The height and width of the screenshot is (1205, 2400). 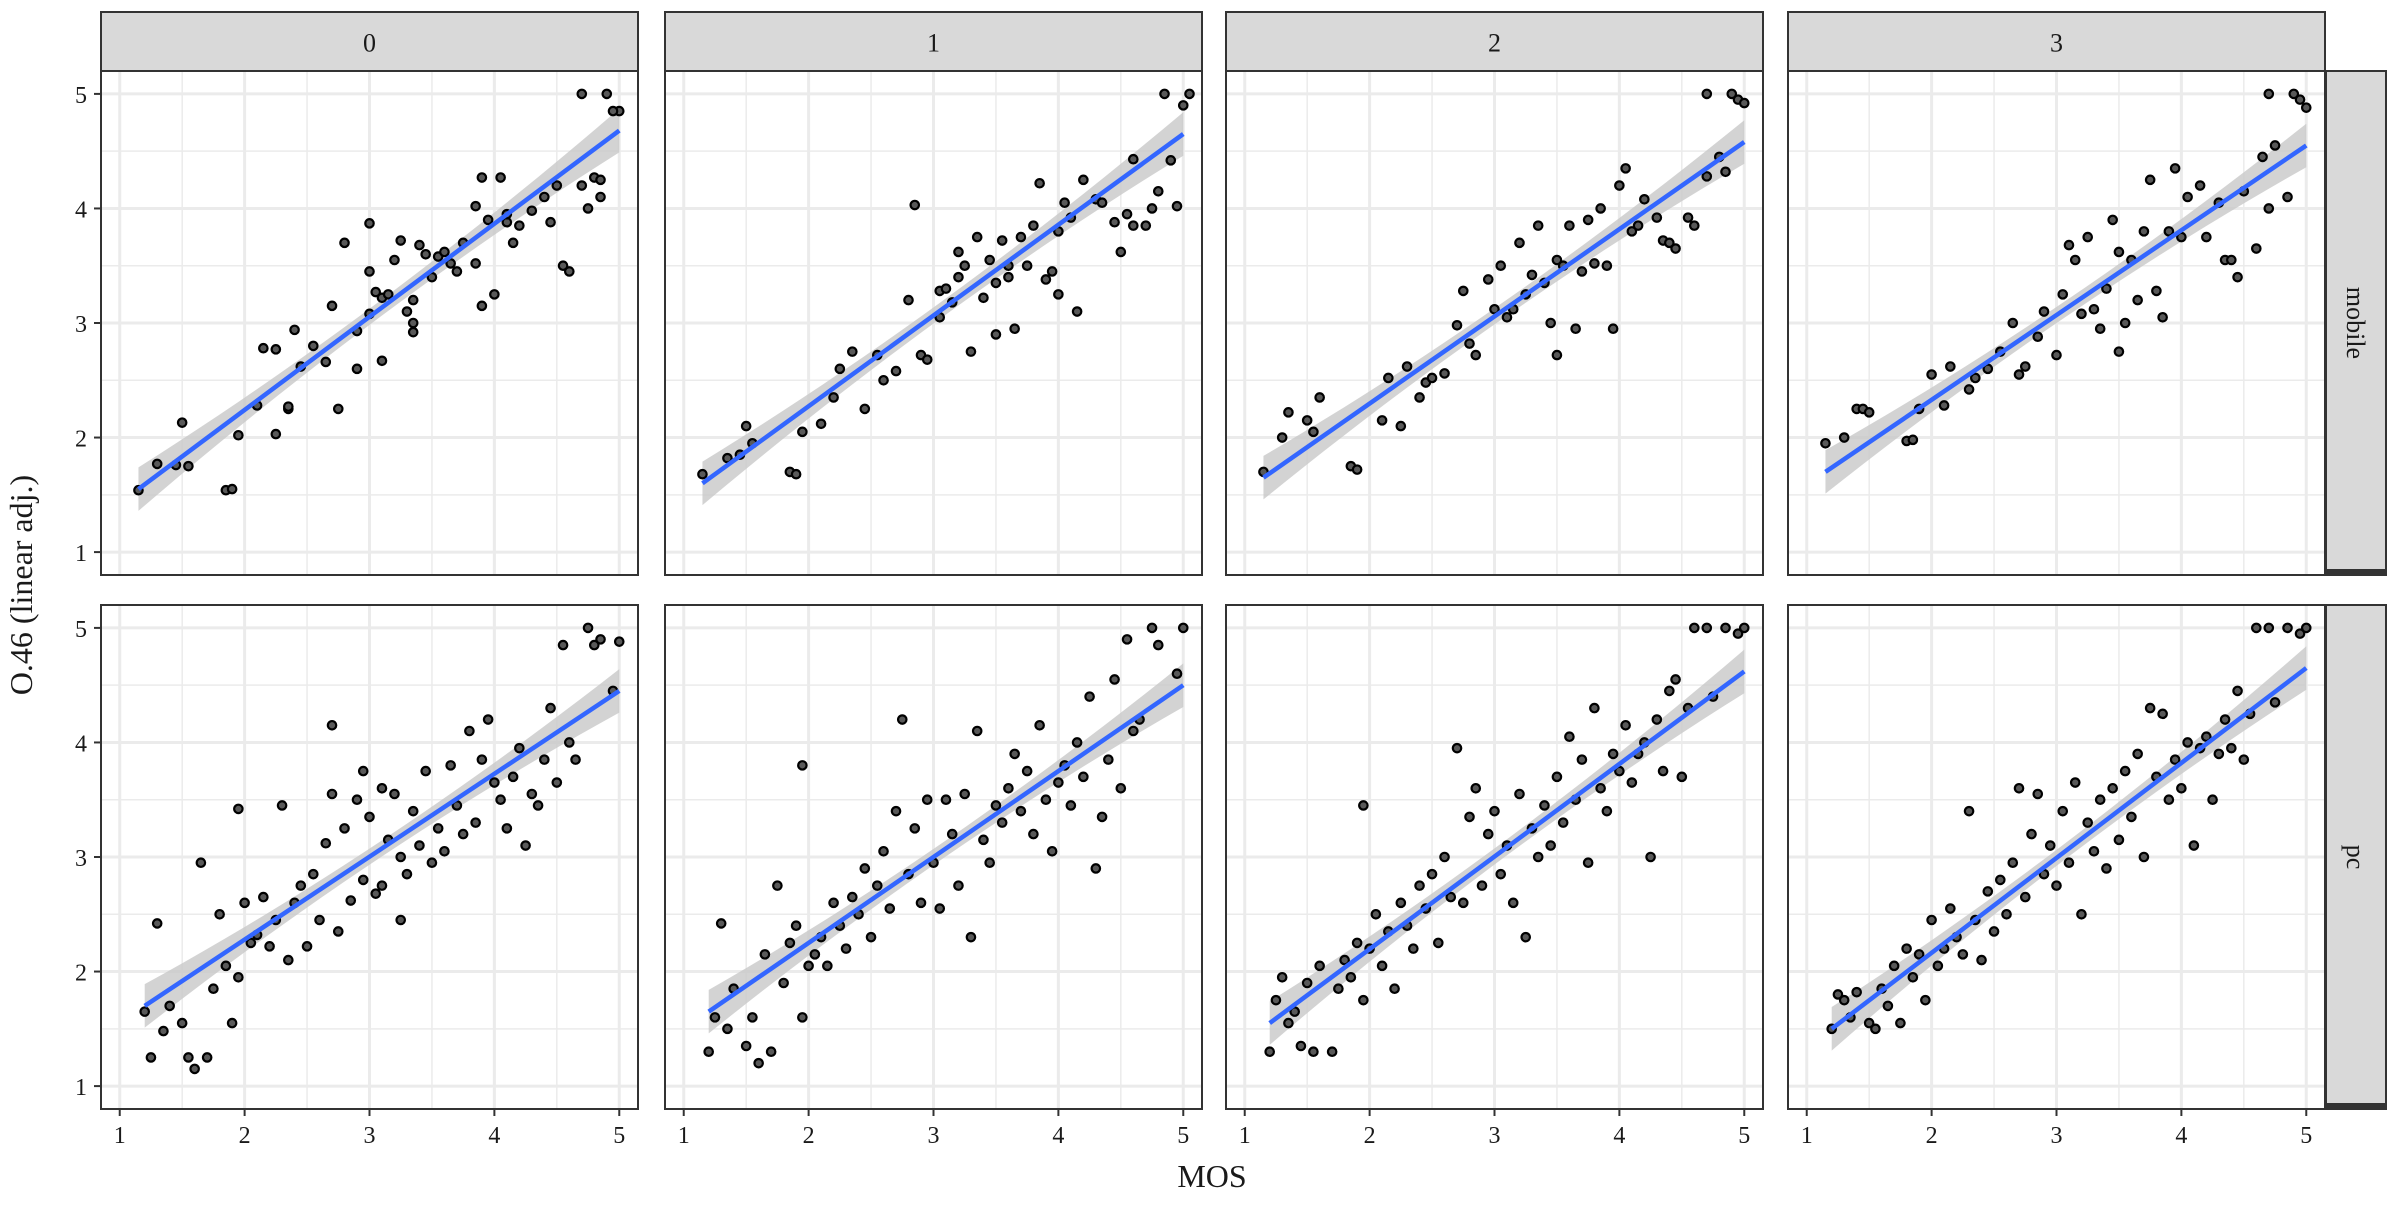 I want to click on x-tick-label: 1, so click(x=1807, y=1136).